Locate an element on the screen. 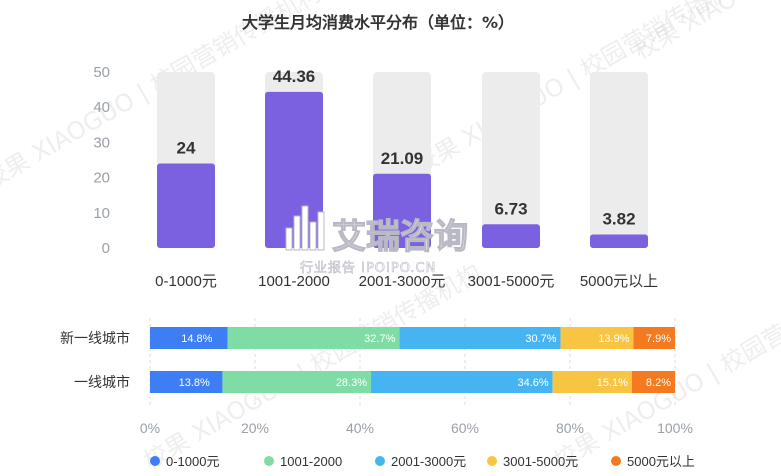  segment-label: 30.7% is located at coordinates (540, 339).